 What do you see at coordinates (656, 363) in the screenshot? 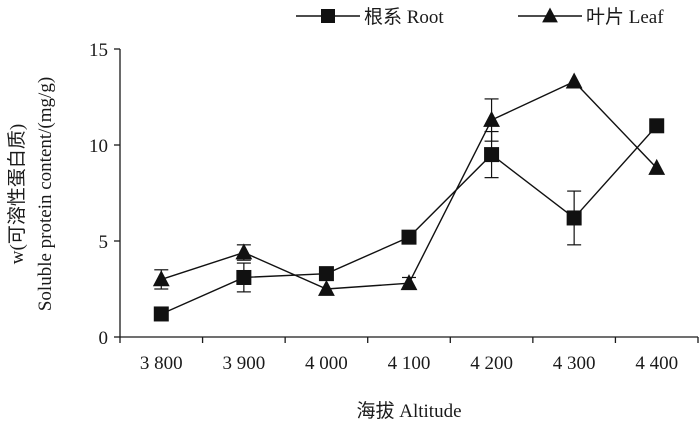
I see `x-tick-label: 4 400` at bounding box center [656, 363].